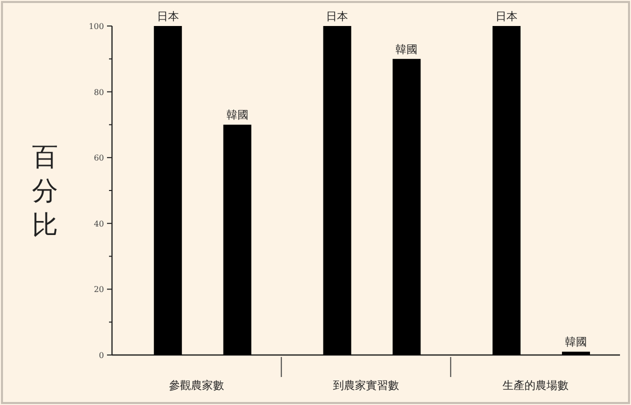 This screenshot has width=631, height=405. I want to click on y-tick-label: 80, so click(99, 92).